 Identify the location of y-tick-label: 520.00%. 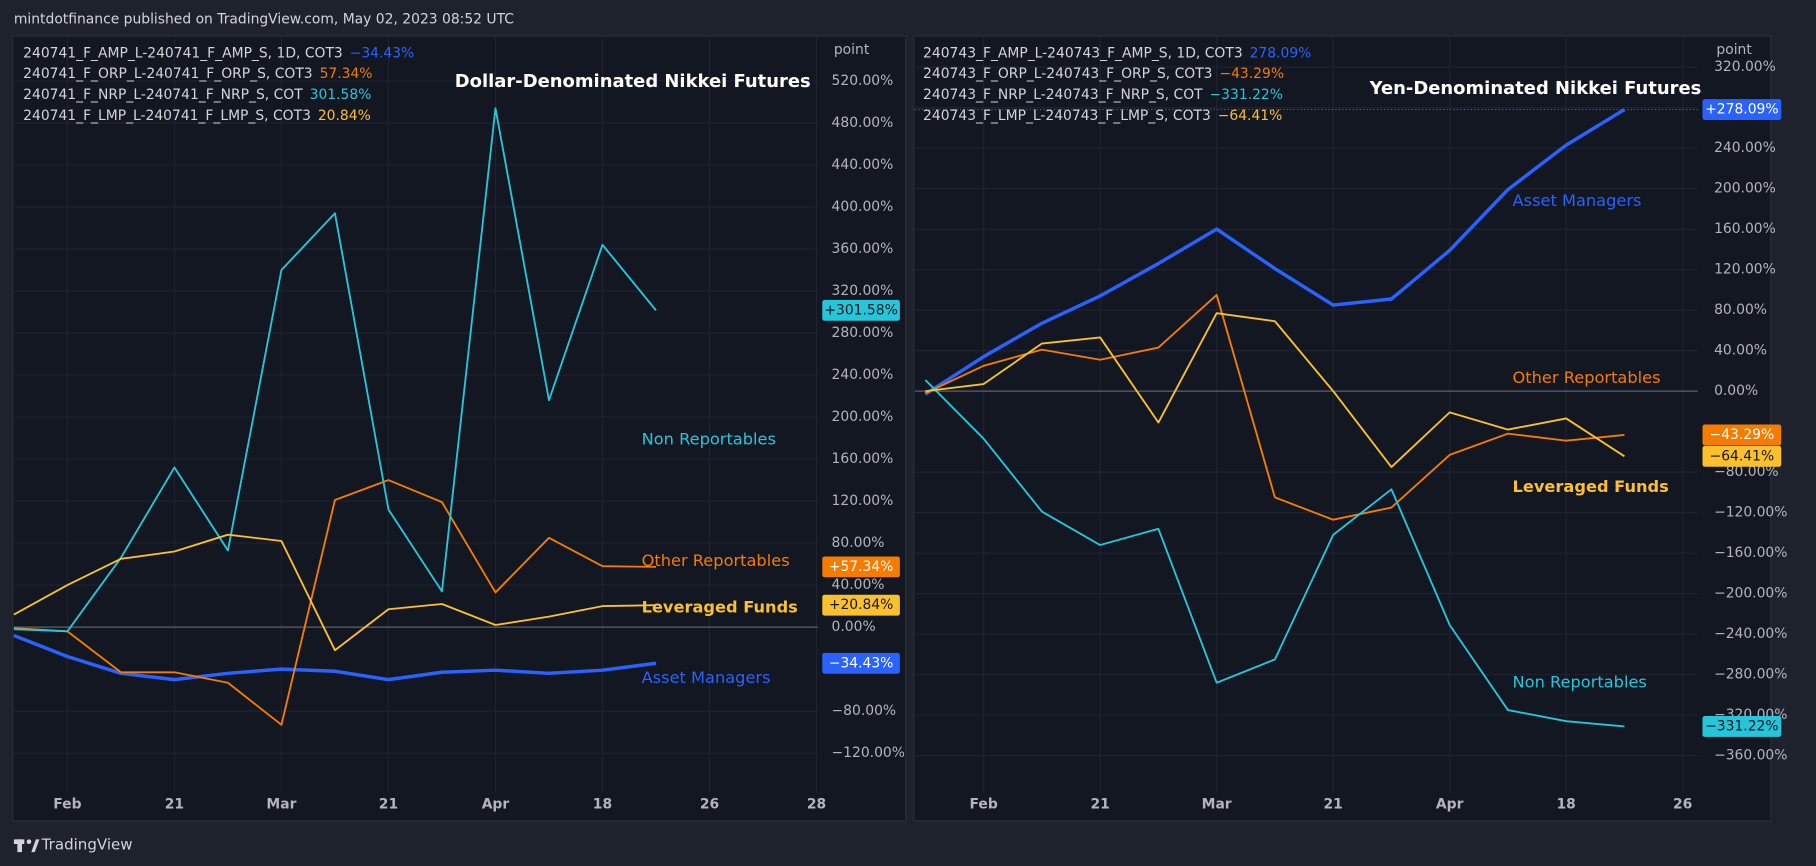
(863, 81).